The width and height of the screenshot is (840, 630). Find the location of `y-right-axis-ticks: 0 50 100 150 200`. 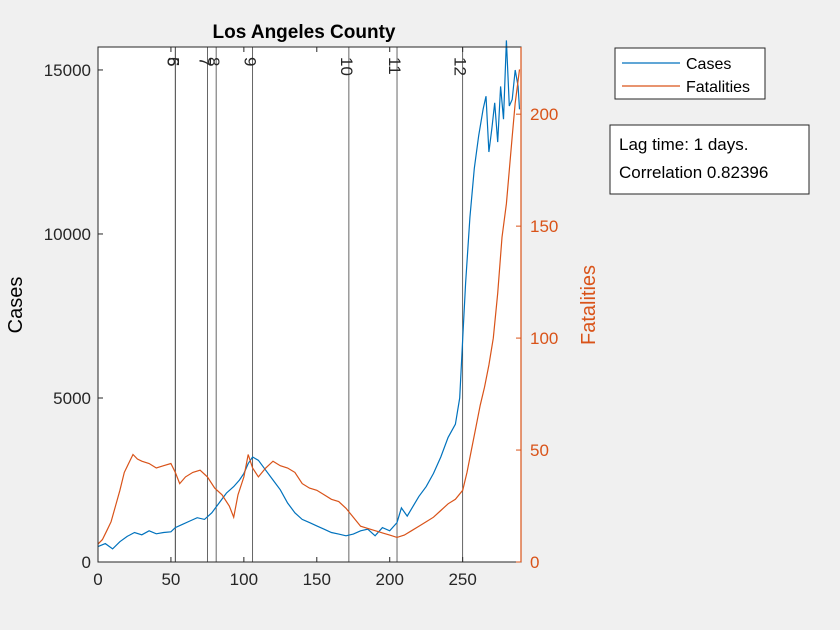

y-right-axis-ticks: 0 50 100 150 200 is located at coordinates (537, 309).